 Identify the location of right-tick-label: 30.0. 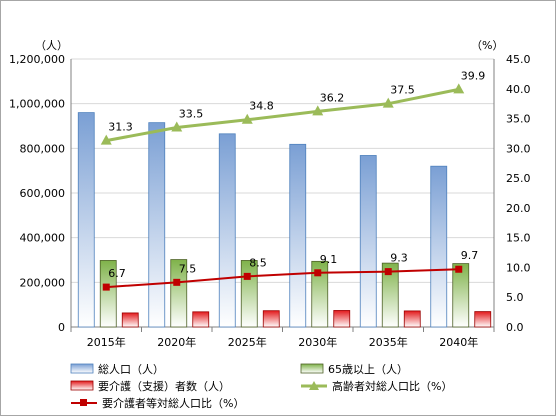
(518, 148).